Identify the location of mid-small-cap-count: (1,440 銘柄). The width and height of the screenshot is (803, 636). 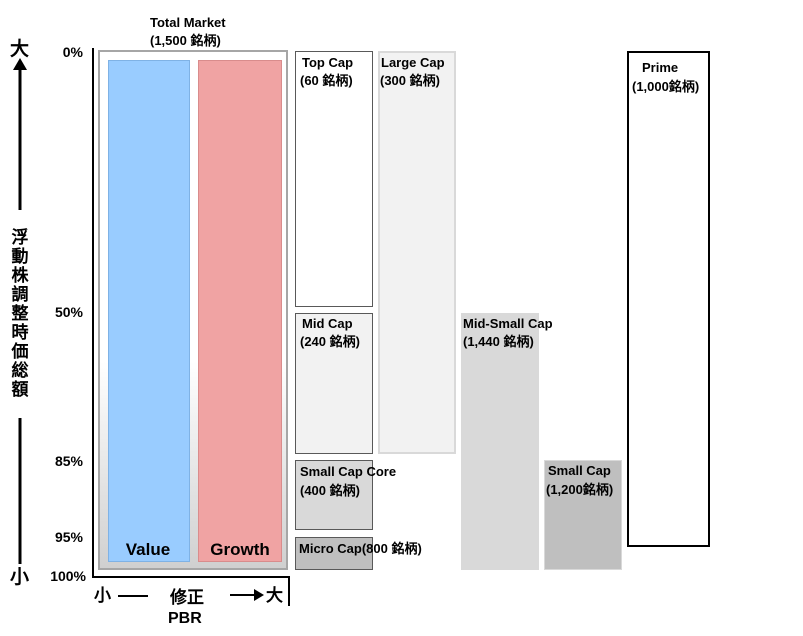
(498, 341).